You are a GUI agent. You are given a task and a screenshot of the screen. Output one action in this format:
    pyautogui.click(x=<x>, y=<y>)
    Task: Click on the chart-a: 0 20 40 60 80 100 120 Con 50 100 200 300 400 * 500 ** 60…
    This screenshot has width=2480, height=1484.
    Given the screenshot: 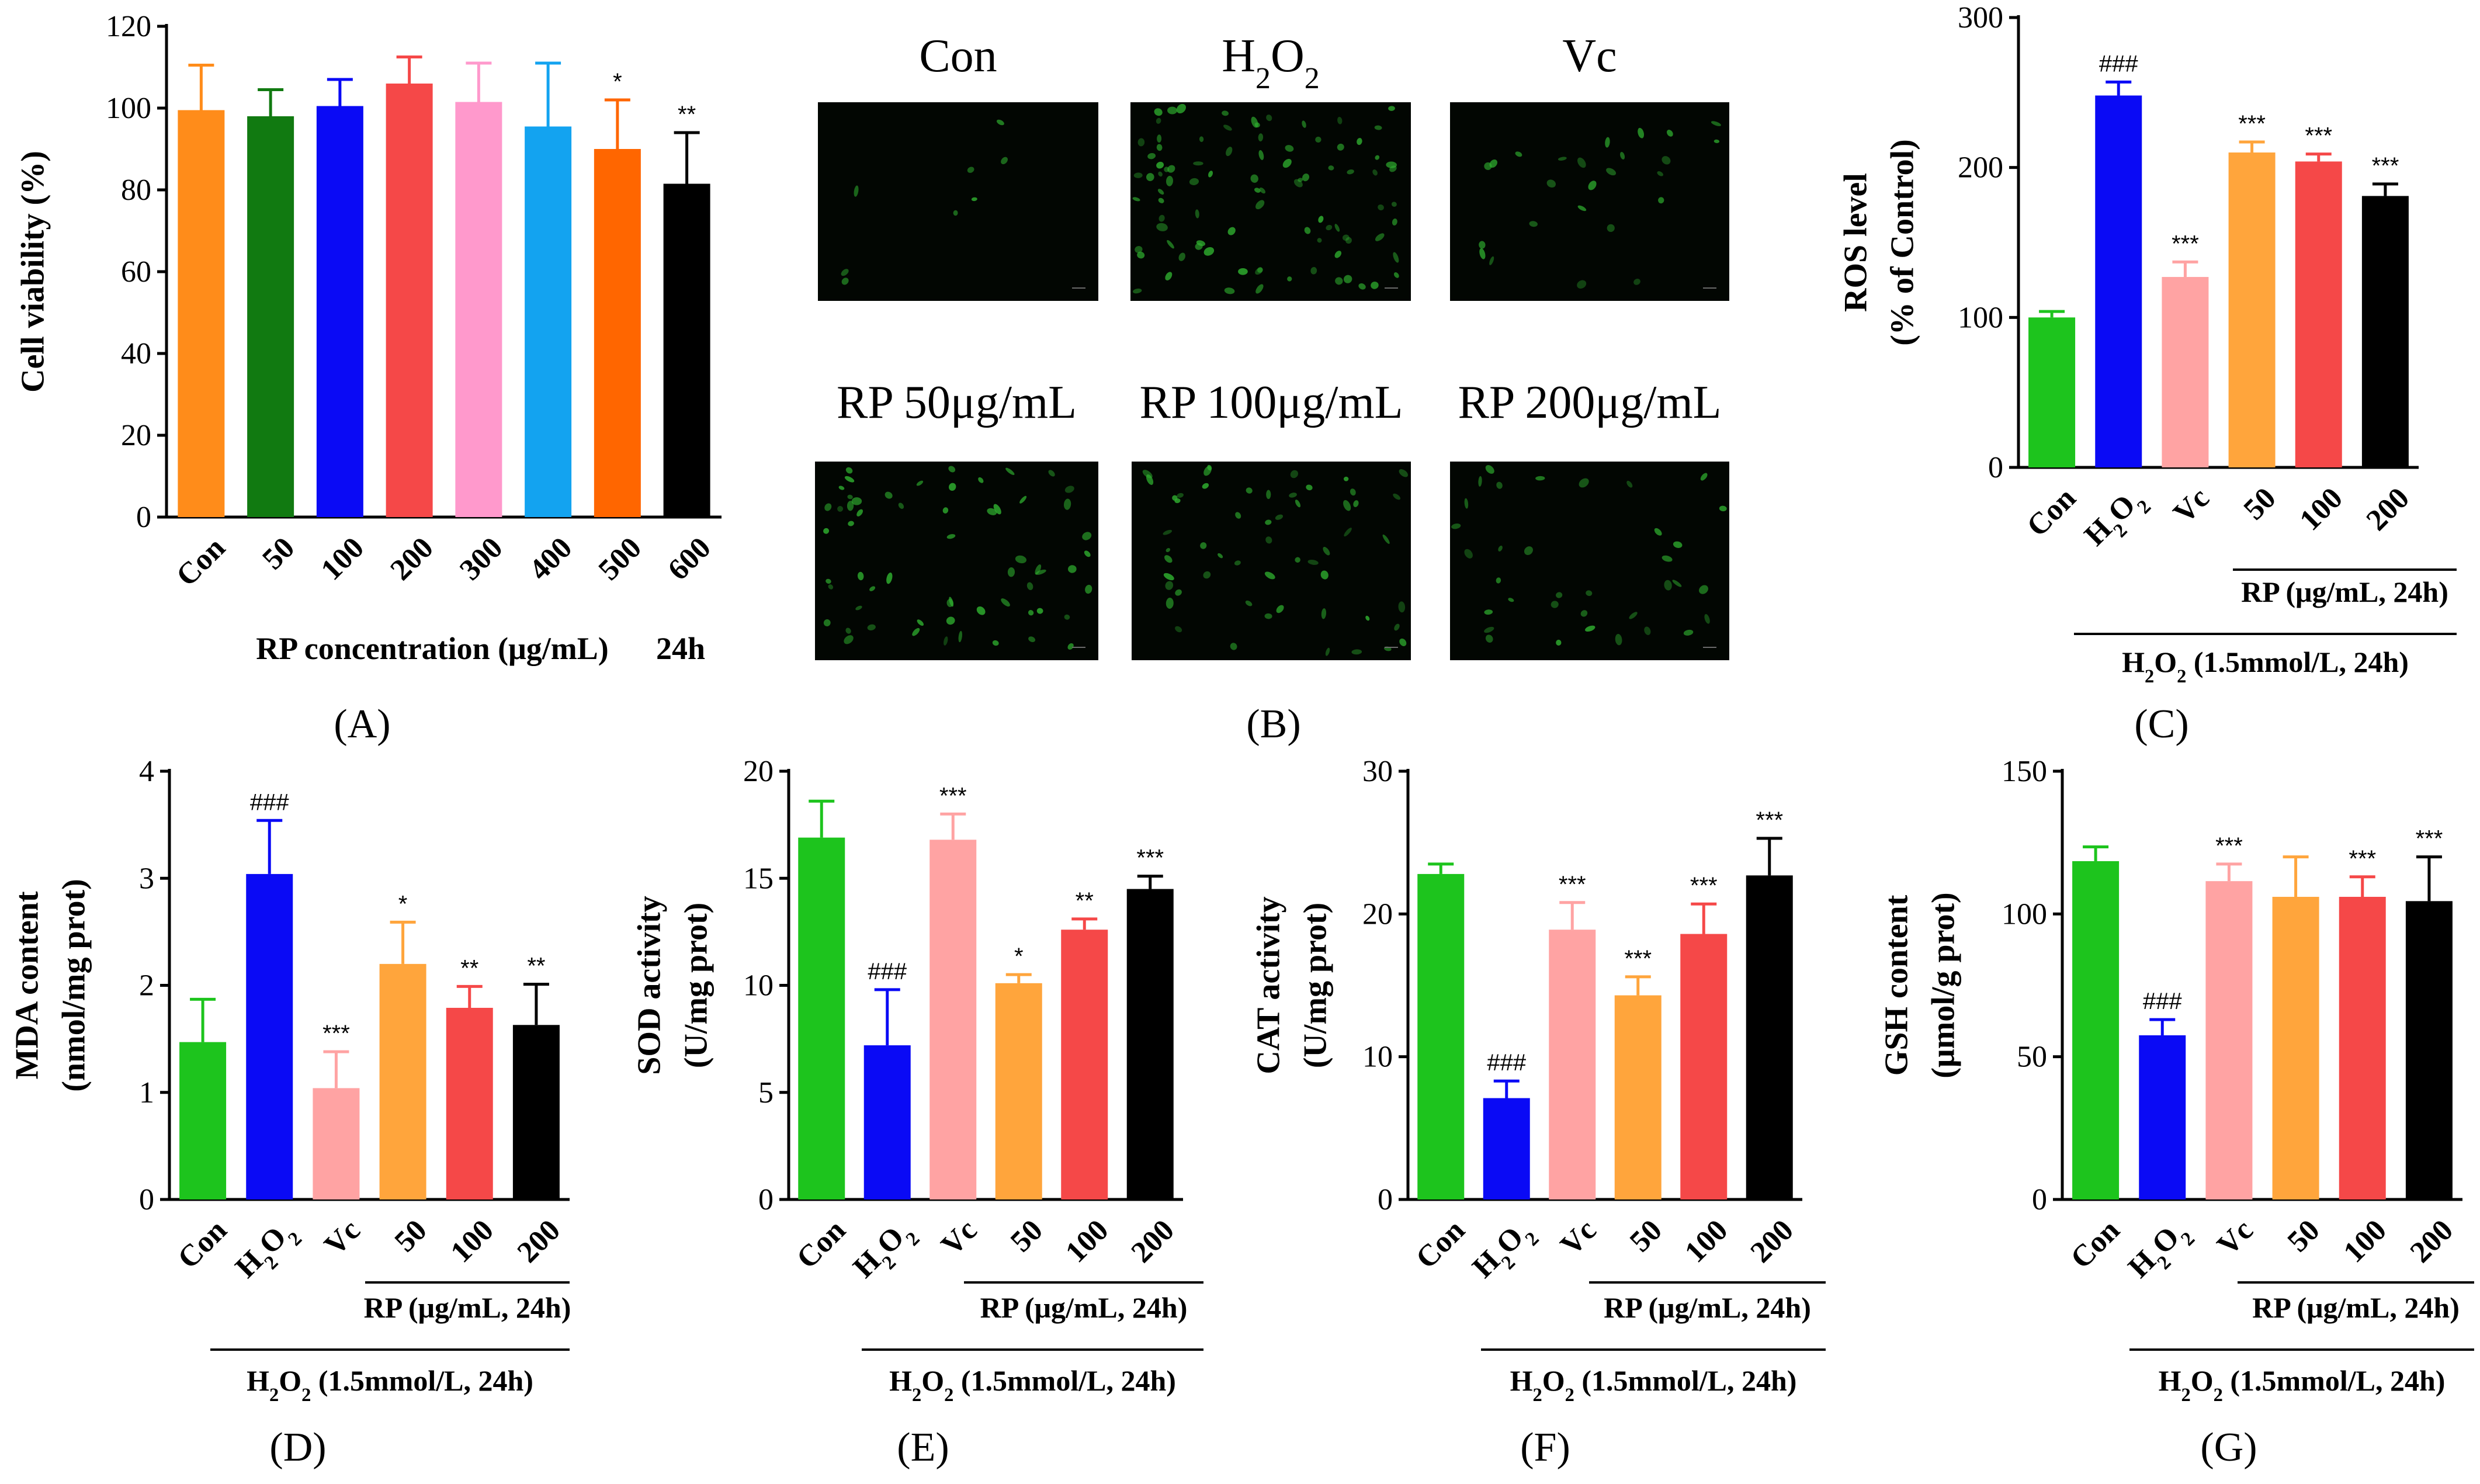 What is the action you would take?
    pyautogui.click(x=368, y=378)
    